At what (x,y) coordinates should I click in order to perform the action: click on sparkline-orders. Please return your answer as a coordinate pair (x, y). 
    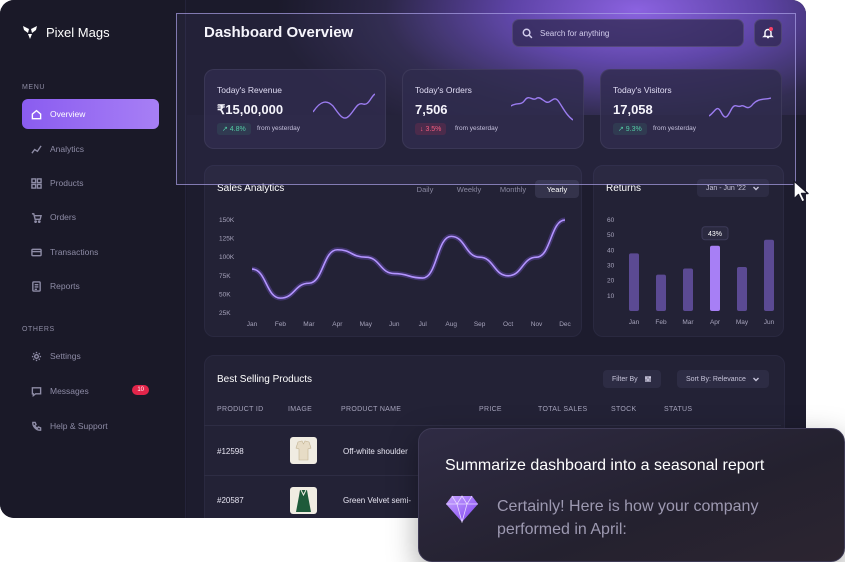
    Looking at the image, I should click on (542, 108).